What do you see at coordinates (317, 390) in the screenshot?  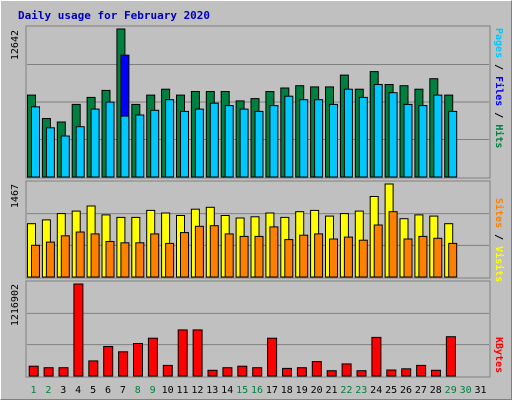 I see `day-label-20: 20` at bounding box center [317, 390].